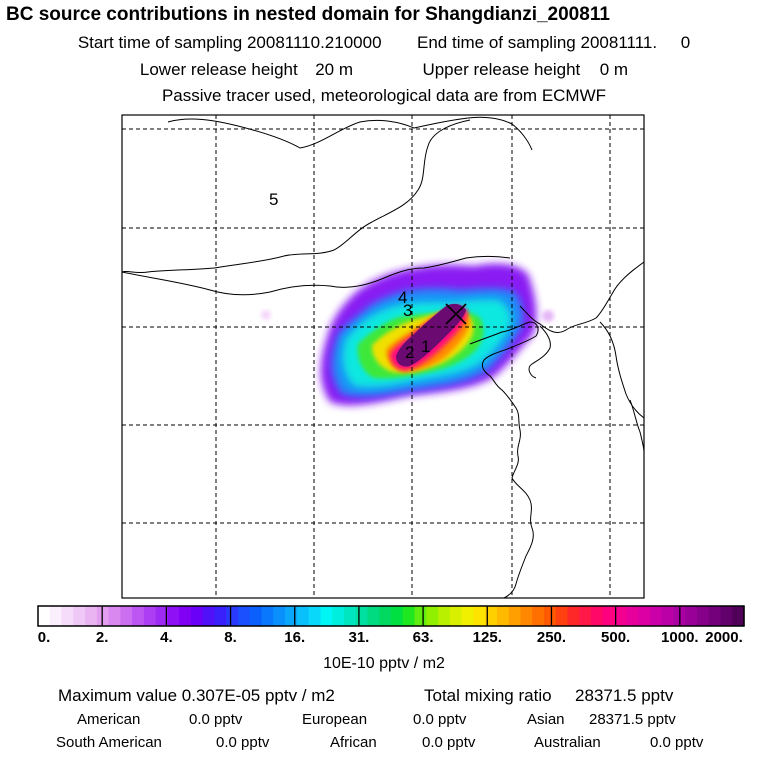 The image size is (768, 768). Describe the element at coordinates (109, 719) in the screenshot. I see `region-name: American` at that location.